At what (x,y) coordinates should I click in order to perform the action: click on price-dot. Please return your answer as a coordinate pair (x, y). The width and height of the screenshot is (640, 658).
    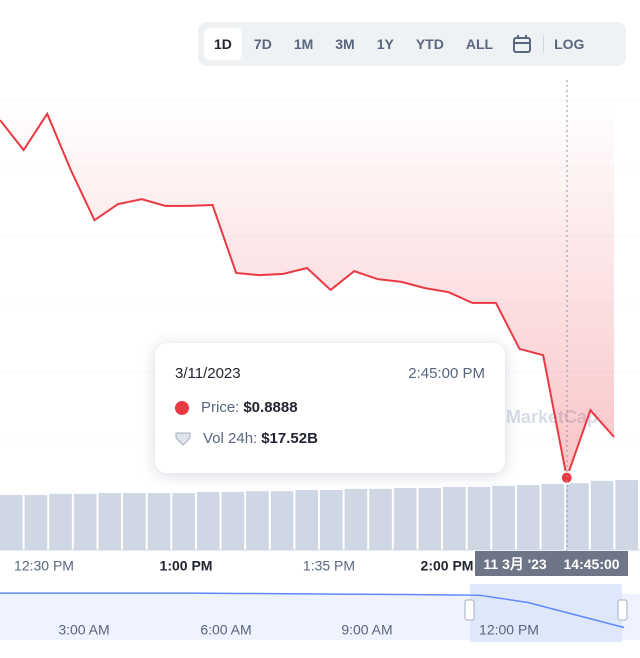
    Looking at the image, I should click on (182, 407).